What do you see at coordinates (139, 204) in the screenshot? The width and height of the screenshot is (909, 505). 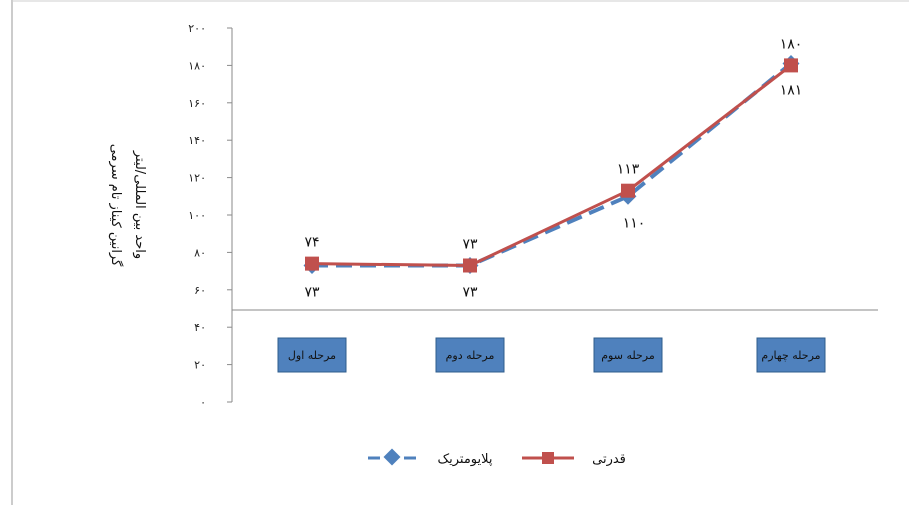 I see `y-axis-title-line-2: واحد بین المللی/لیتر` at bounding box center [139, 204].